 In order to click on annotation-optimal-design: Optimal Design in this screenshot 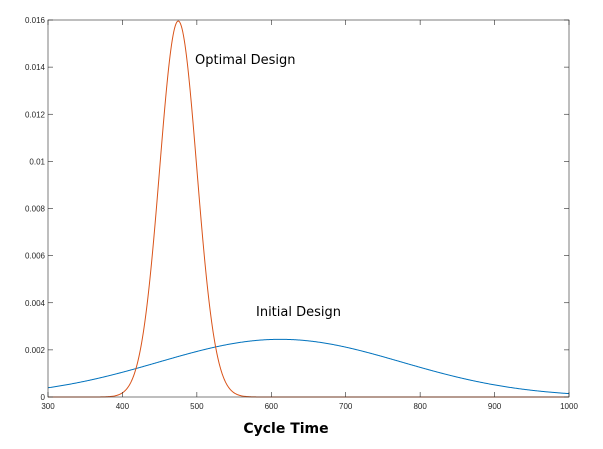, I will do `click(245, 60)`.